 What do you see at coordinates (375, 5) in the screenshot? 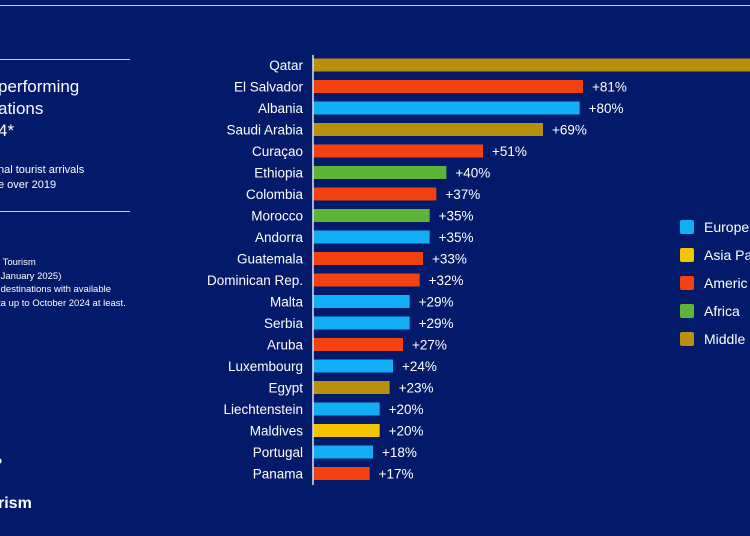
I see `top-divider` at bounding box center [375, 5].